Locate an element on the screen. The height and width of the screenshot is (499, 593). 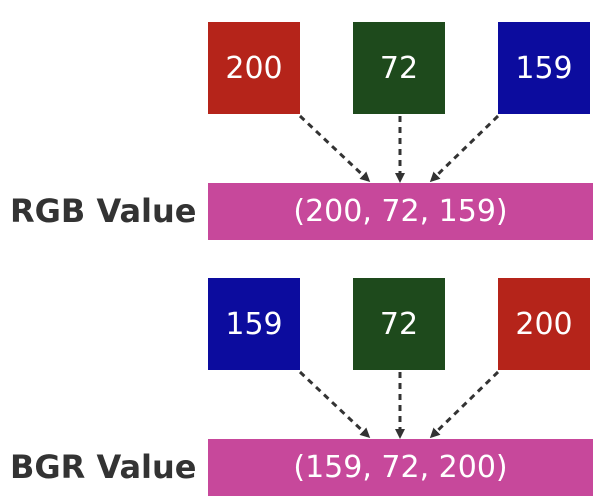
rgb-blue-channel-box: 159 is located at coordinates (544, 68).